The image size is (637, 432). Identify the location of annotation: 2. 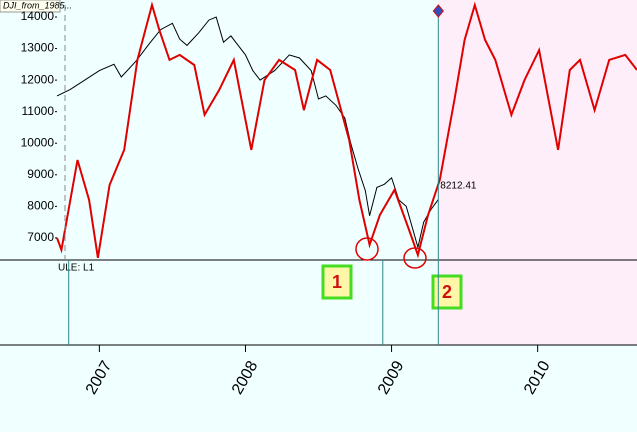
(447, 292).